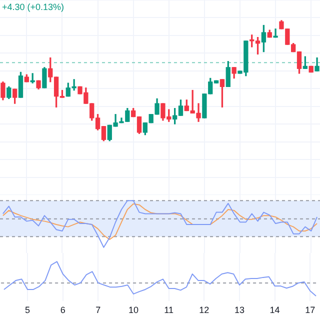  I want to click on text: +4.30 (+0.13%), so click(33, 7).